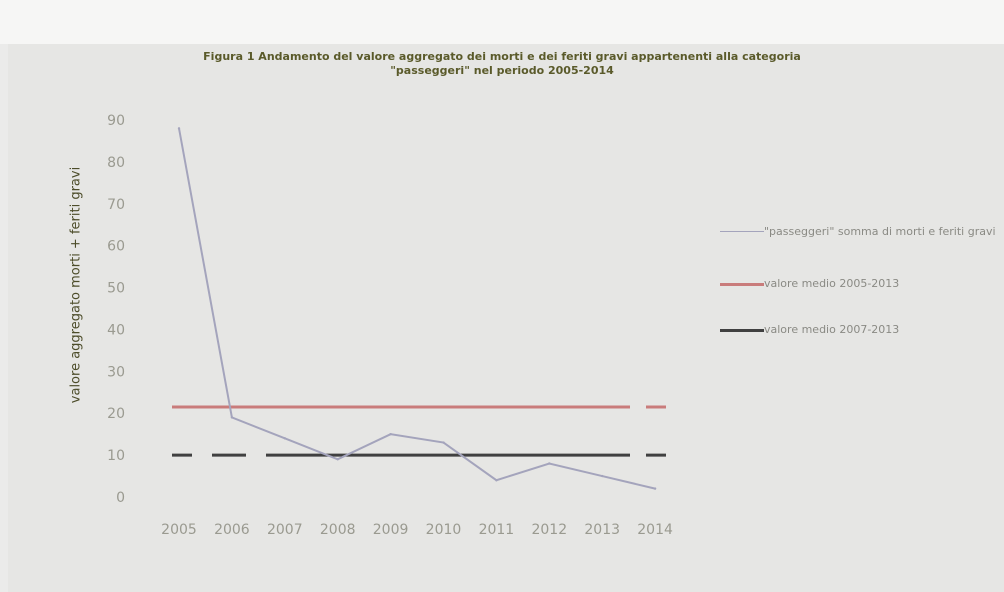 The height and width of the screenshot is (592, 1004). Describe the element at coordinates (496, 480) in the screenshot. I see `data-point-2011` at that location.